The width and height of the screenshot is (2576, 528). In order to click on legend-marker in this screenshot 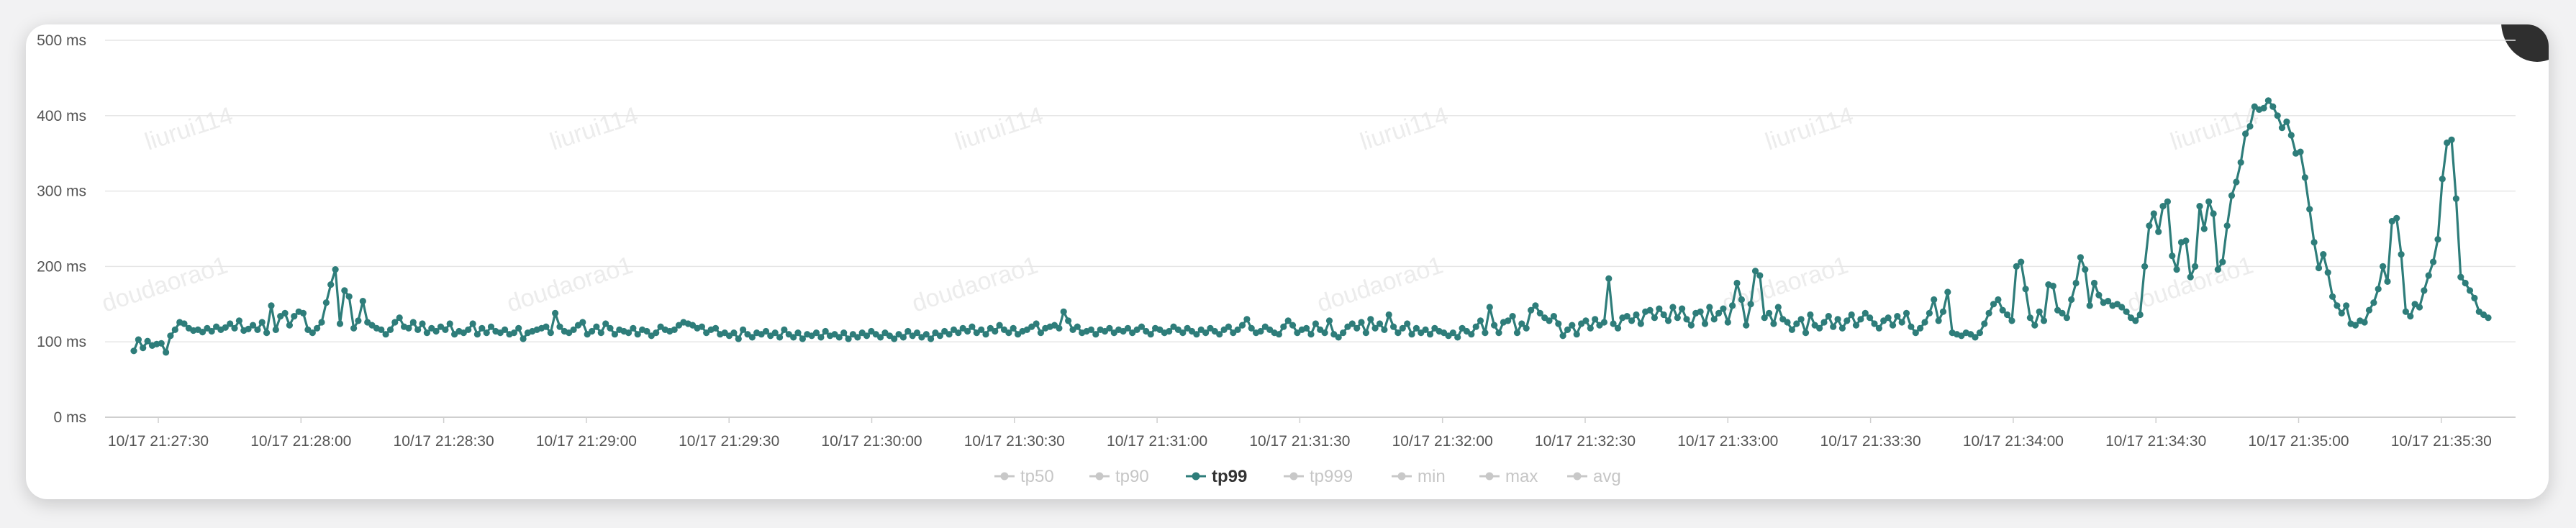, I will do `click(1401, 476)`.